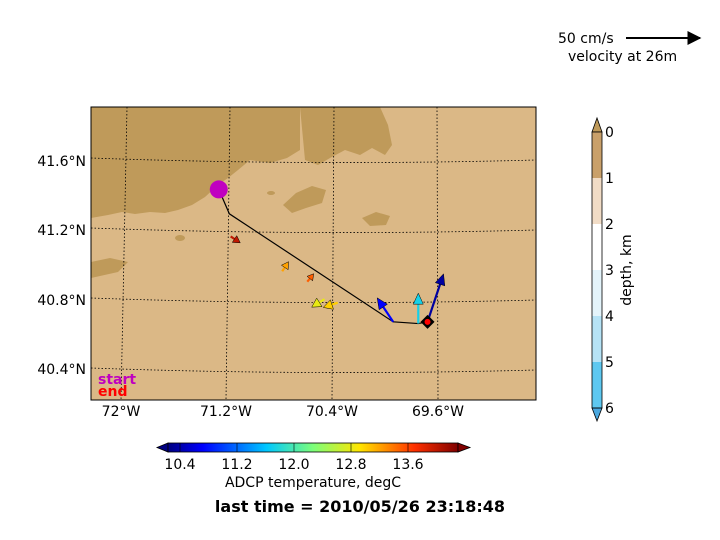 The width and height of the screenshot is (720, 540). Describe the element at coordinates (61, 370) in the screenshot. I see `lat-label: 40.4°N` at that location.